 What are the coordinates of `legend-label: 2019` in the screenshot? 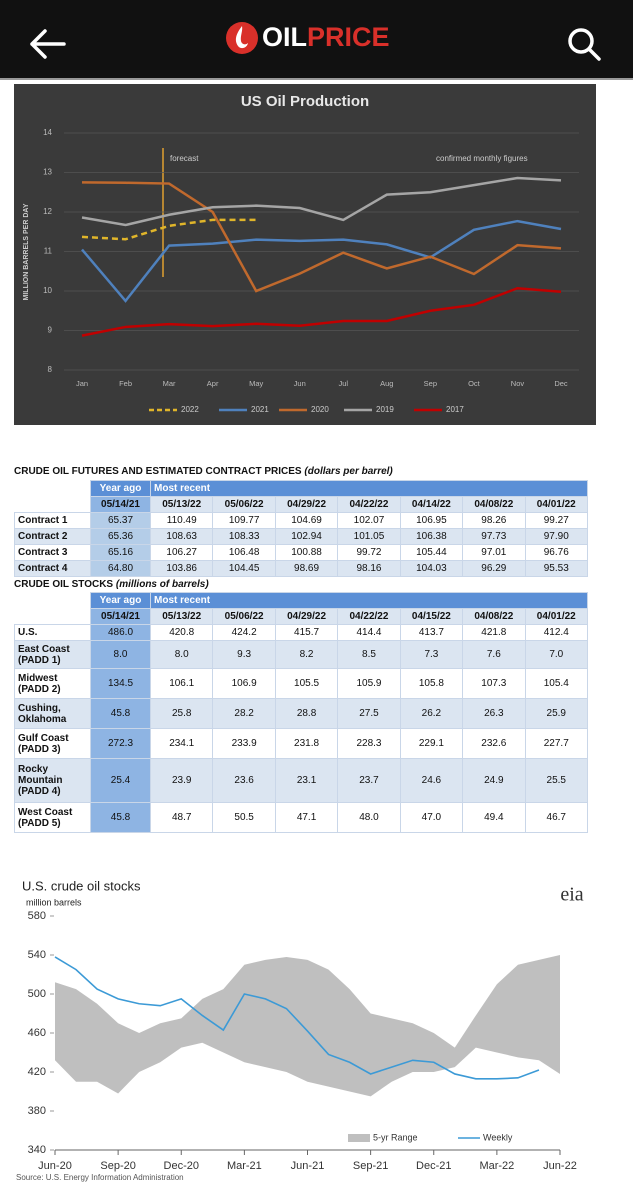 It's located at (385, 409).